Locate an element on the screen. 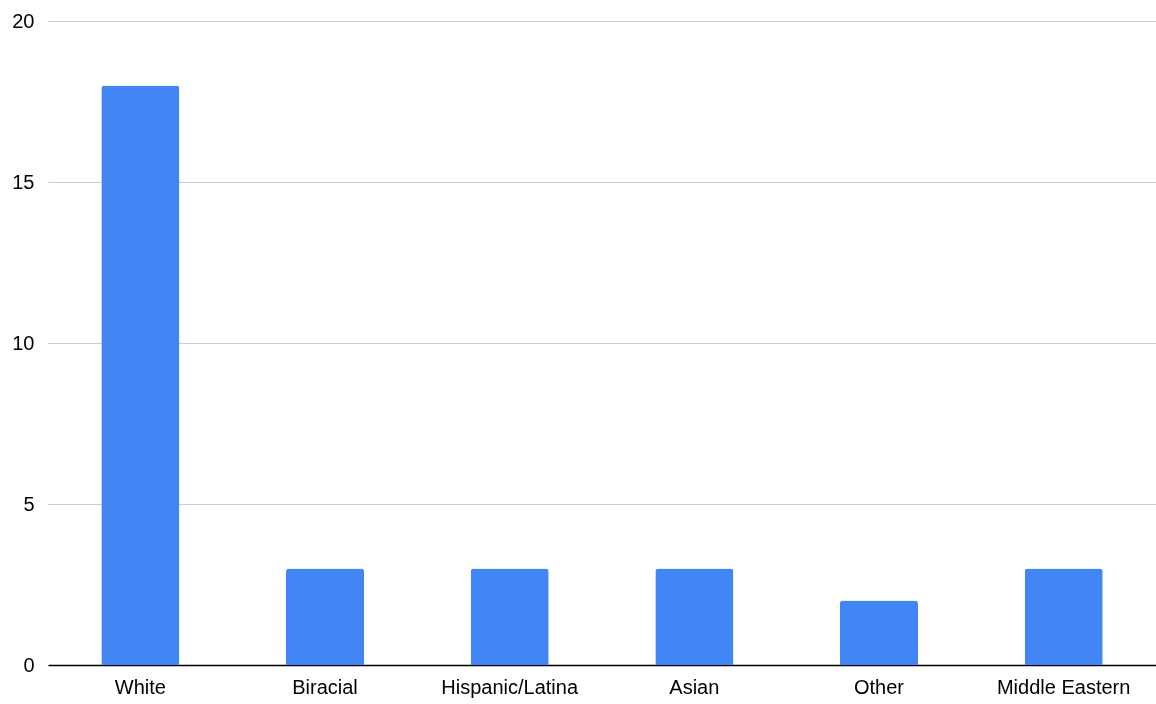  x-tick-label: Biracial is located at coordinates (325, 686).